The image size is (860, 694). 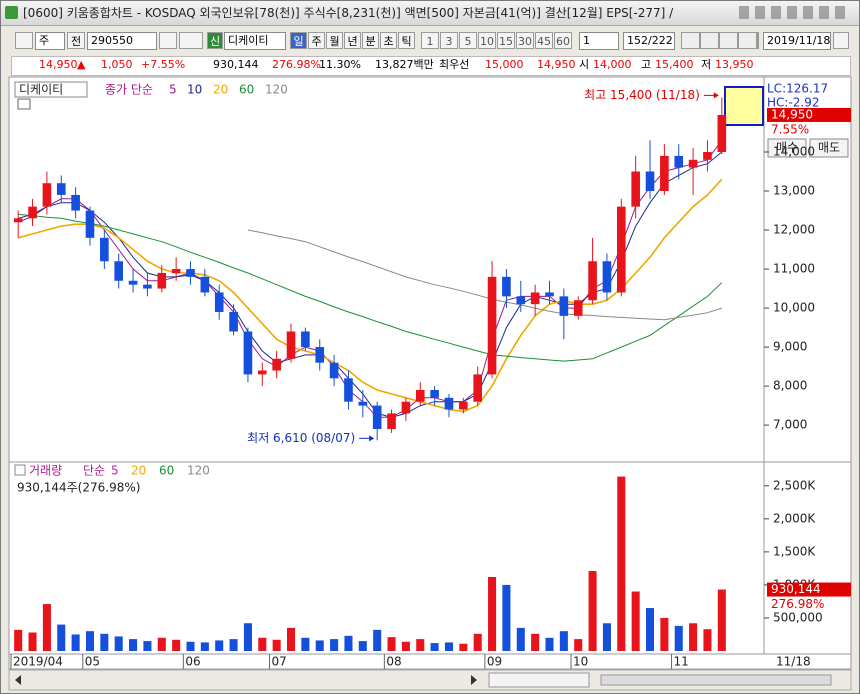 I want to click on last-volume-label: 930,144, so click(x=796, y=589).